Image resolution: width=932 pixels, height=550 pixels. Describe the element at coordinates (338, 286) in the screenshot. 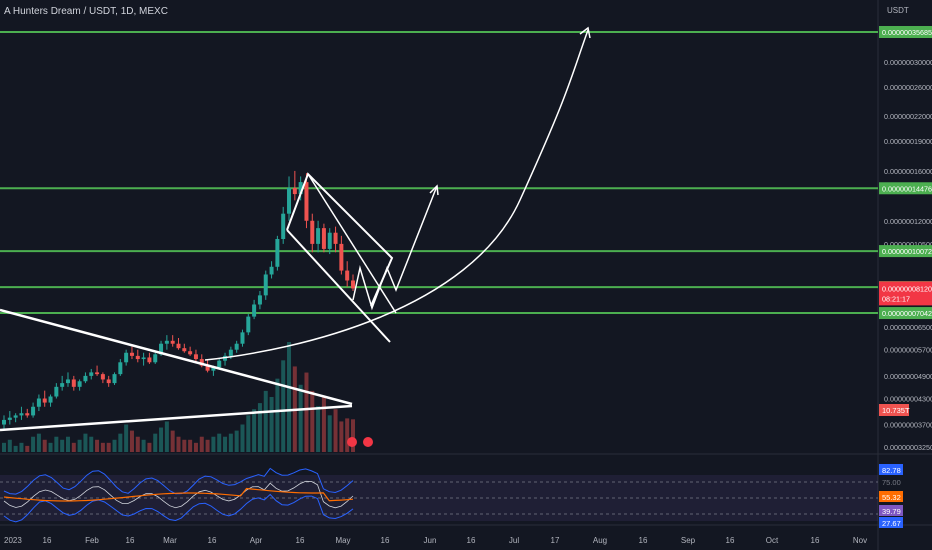

I see `wedge-lower-line` at that location.